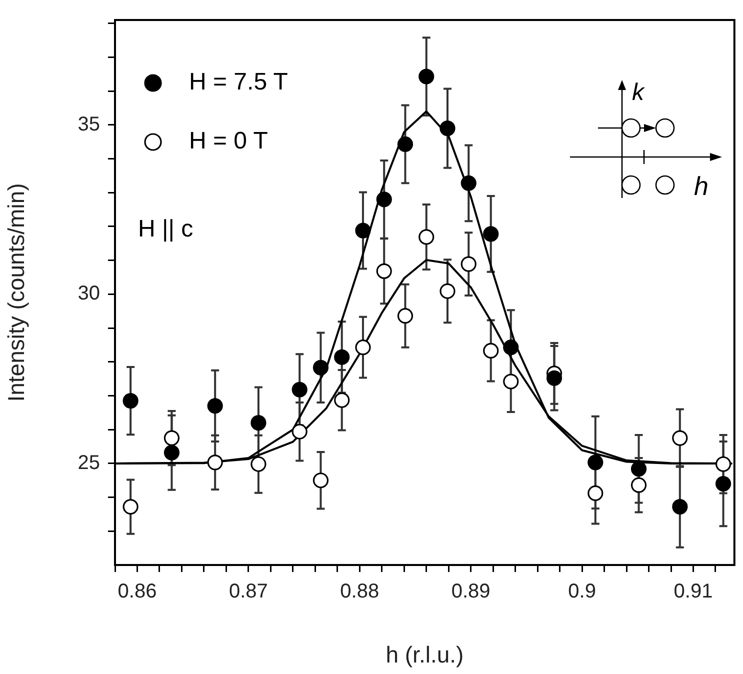 This screenshot has width=743, height=674. Describe the element at coordinates (228, 141) in the screenshot. I see `legend-label: H = 0 T` at that location.